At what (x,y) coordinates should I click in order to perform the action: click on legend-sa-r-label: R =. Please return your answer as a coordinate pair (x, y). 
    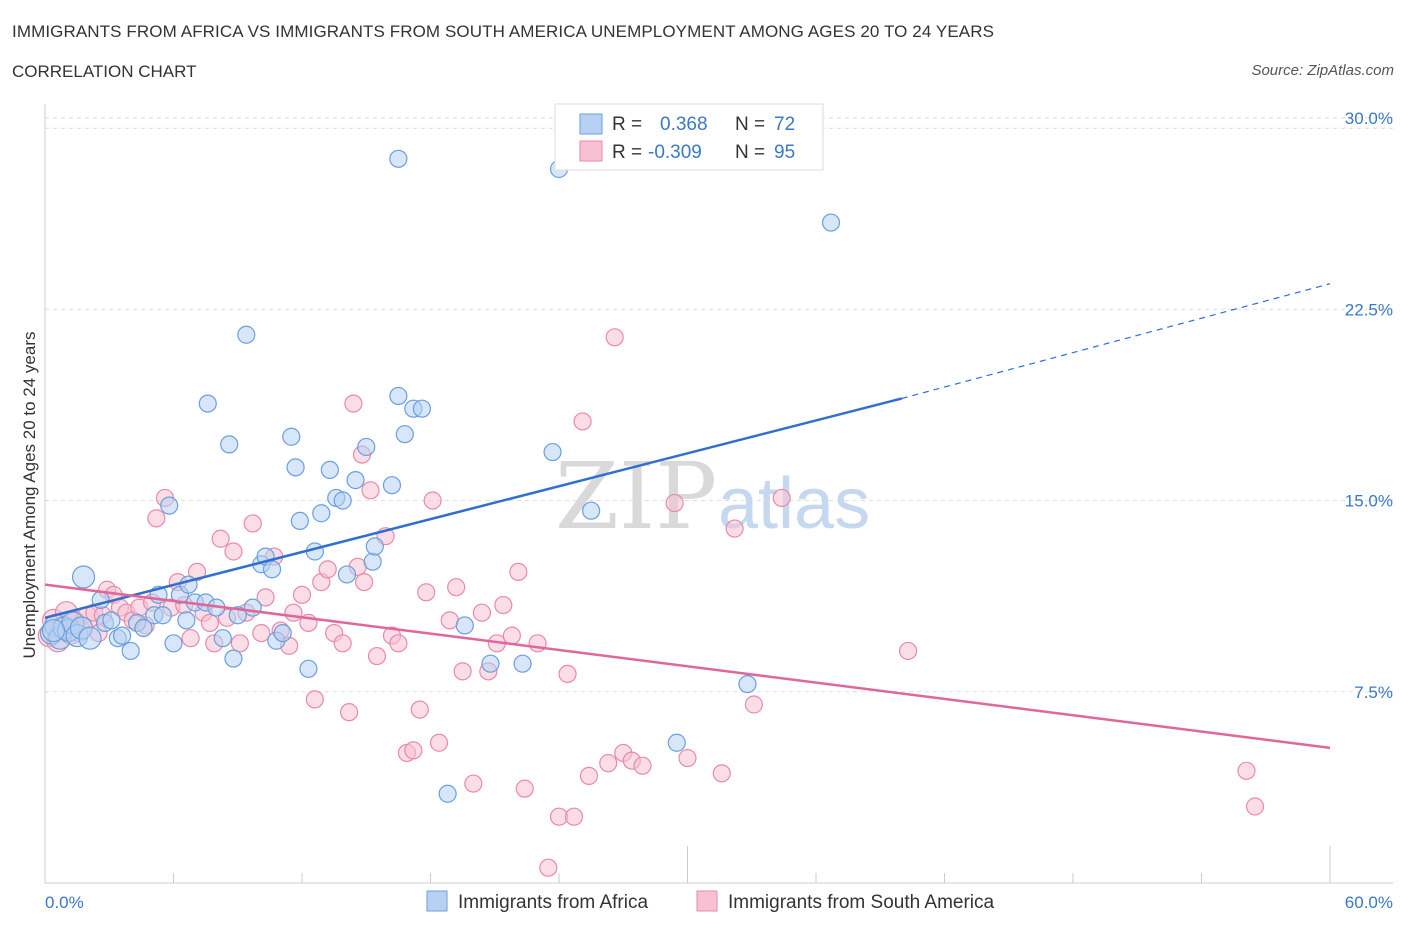
    Looking at the image, I should click on (627, 152).